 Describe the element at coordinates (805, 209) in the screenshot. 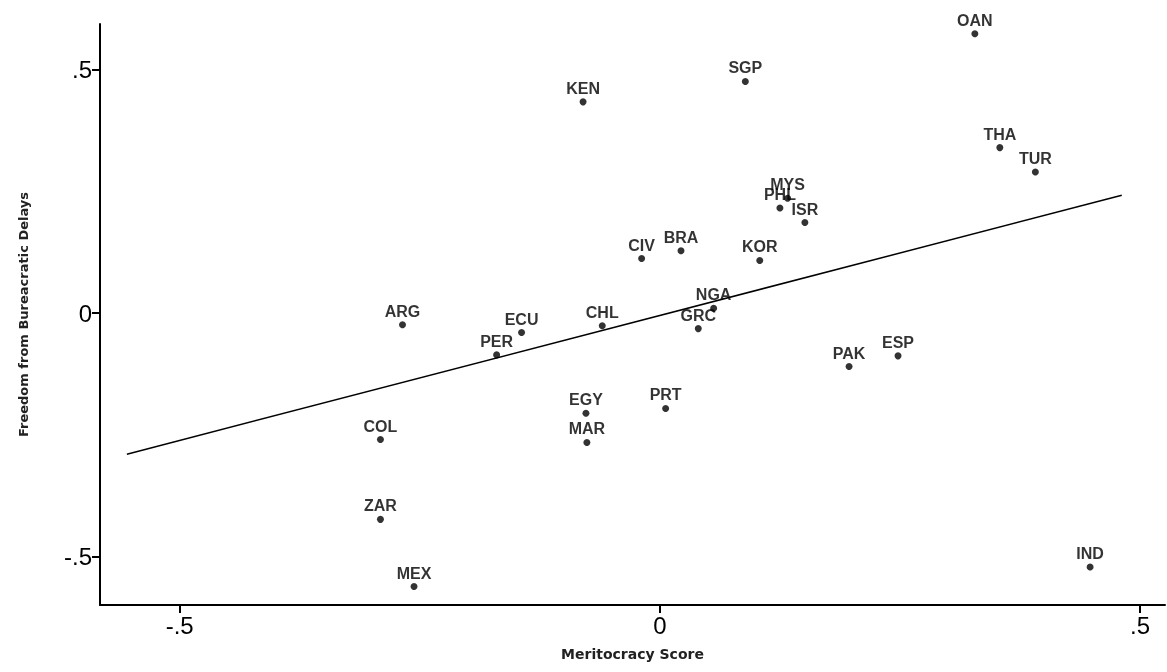

I see `data-label: ISR` at that location.